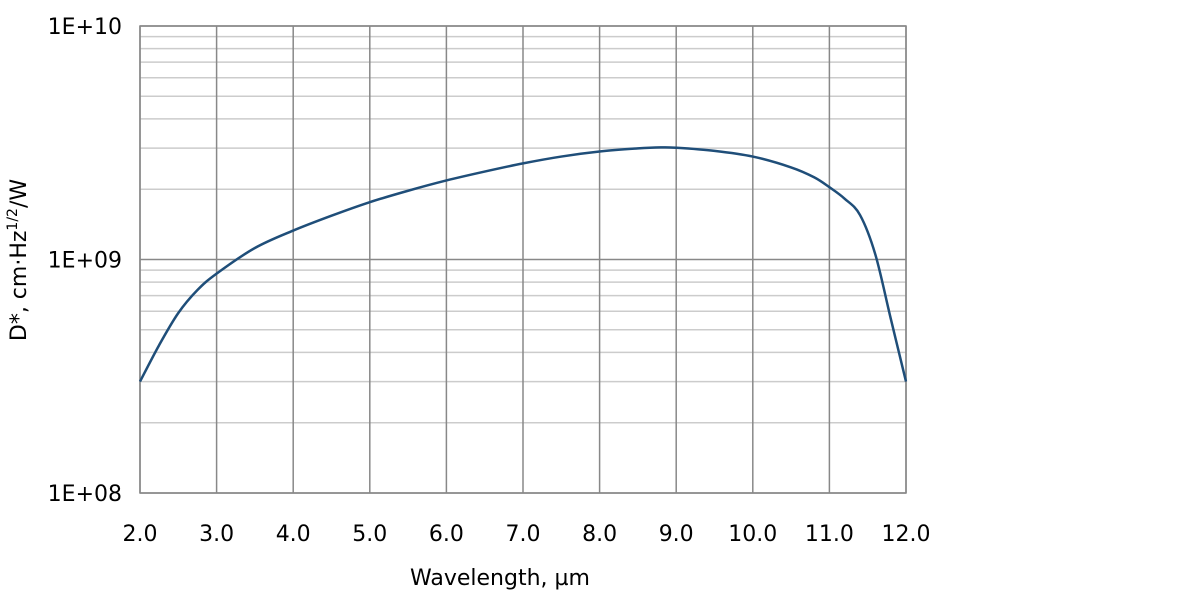 The image size is (1200, 600). I want to click on y-axis-title-prefix: D*, cm·Hz, so click(19, 286).